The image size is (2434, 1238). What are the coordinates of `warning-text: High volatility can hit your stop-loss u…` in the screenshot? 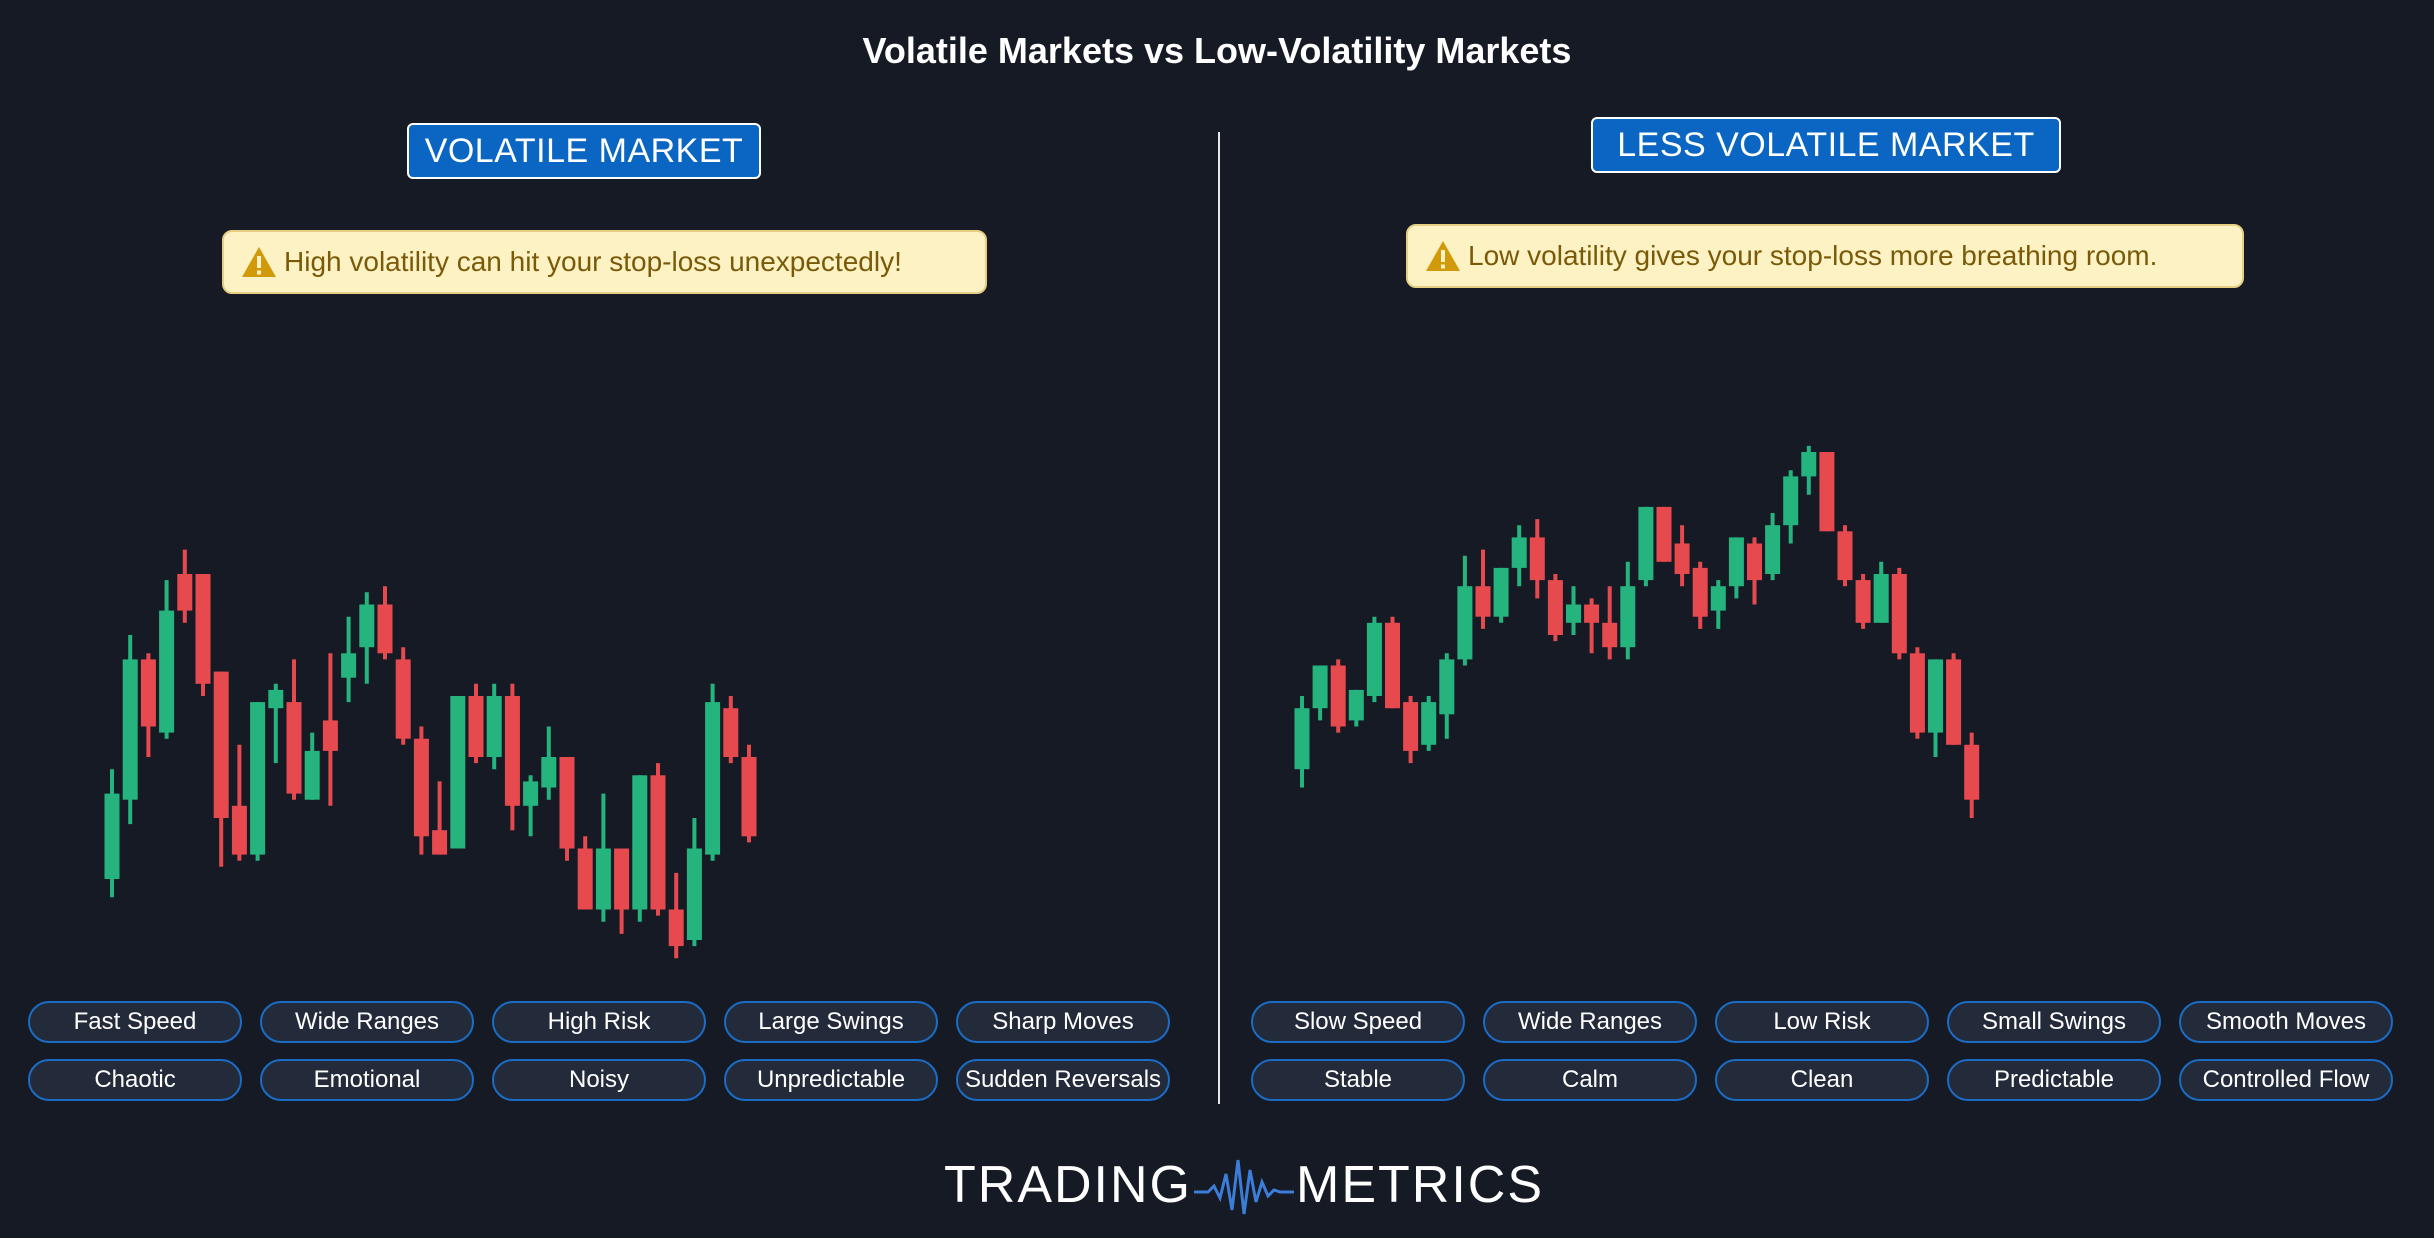 It's located at (593, 261).